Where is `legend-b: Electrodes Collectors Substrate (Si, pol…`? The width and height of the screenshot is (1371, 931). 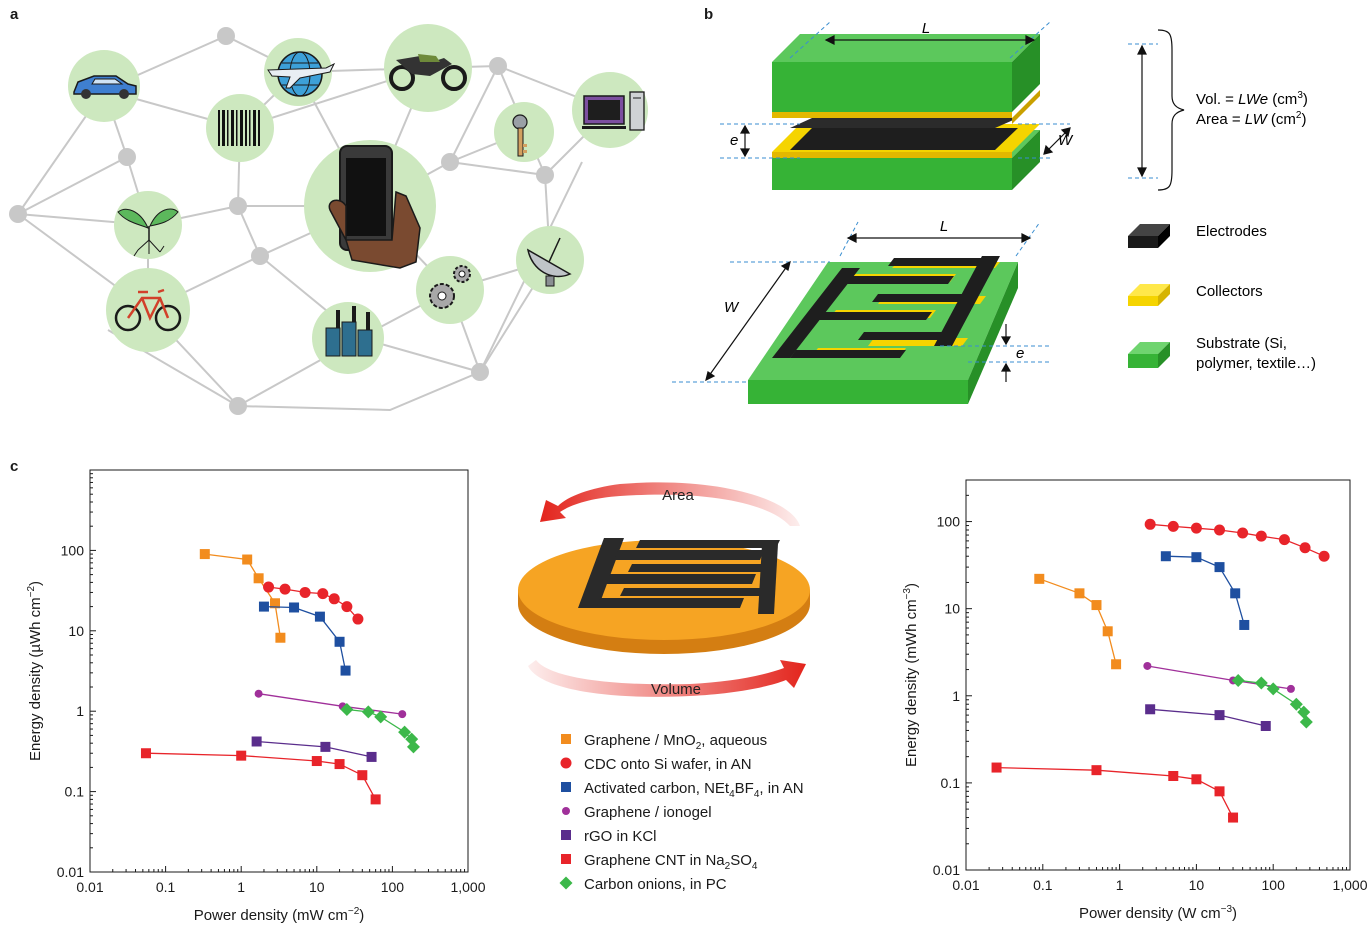 legend-b: Electrodes Collectors Substrate (Si, pol… is located at coordinates (1222, 297).